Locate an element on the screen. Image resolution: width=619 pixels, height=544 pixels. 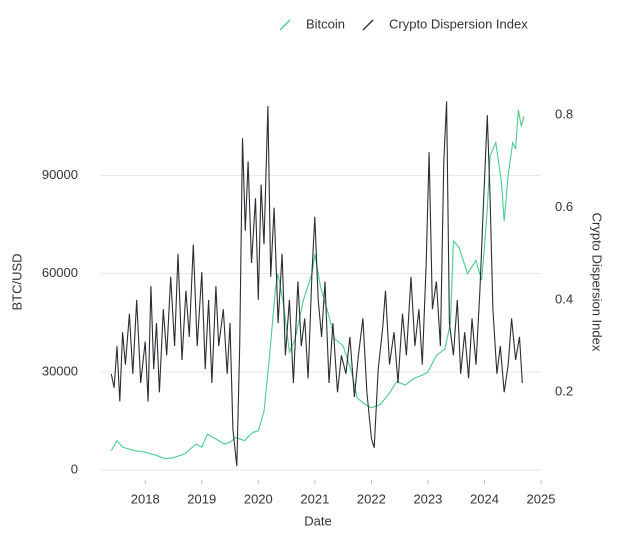
legend-label: Crypto Dispersion Index is located at coordinates (458, 23).